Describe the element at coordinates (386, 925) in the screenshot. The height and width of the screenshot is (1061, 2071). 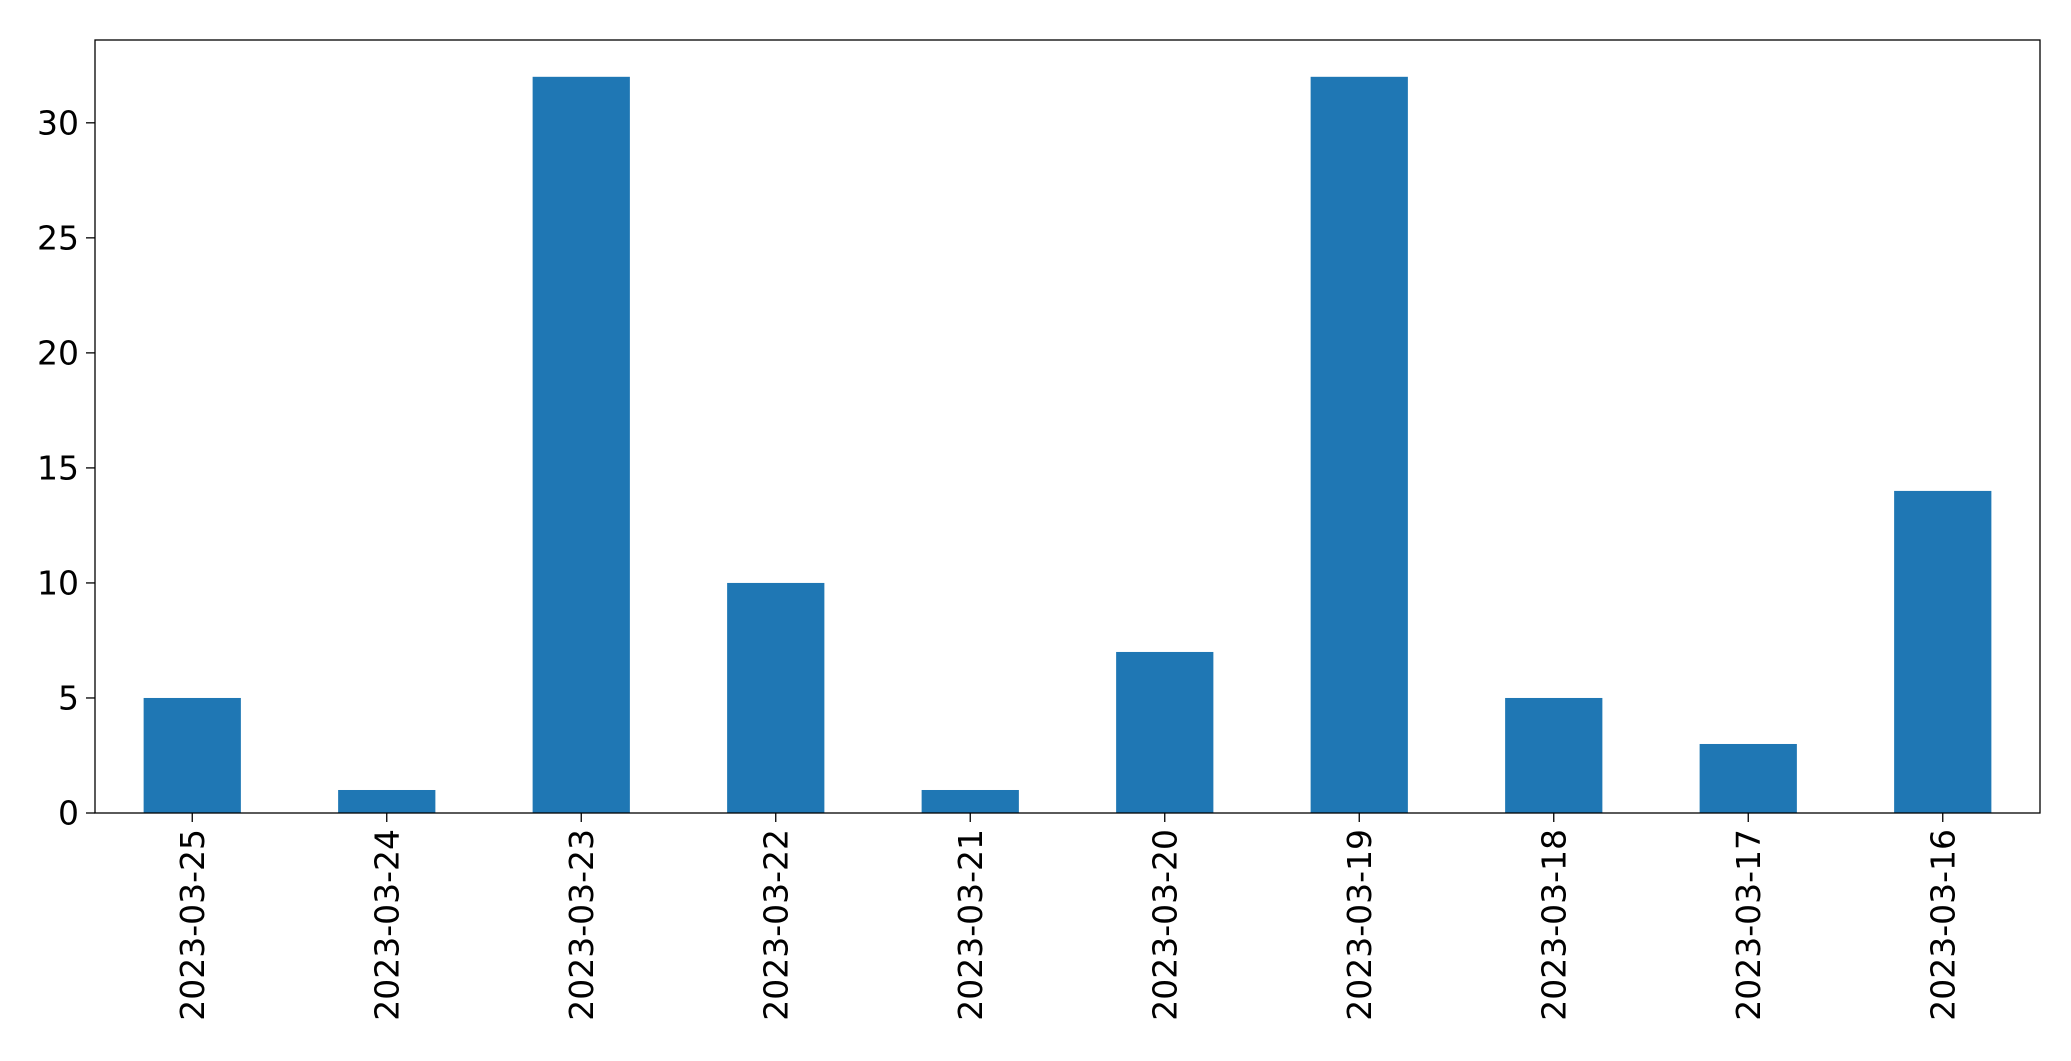
I see `x-tick-label: 2023-03-24` at that location.